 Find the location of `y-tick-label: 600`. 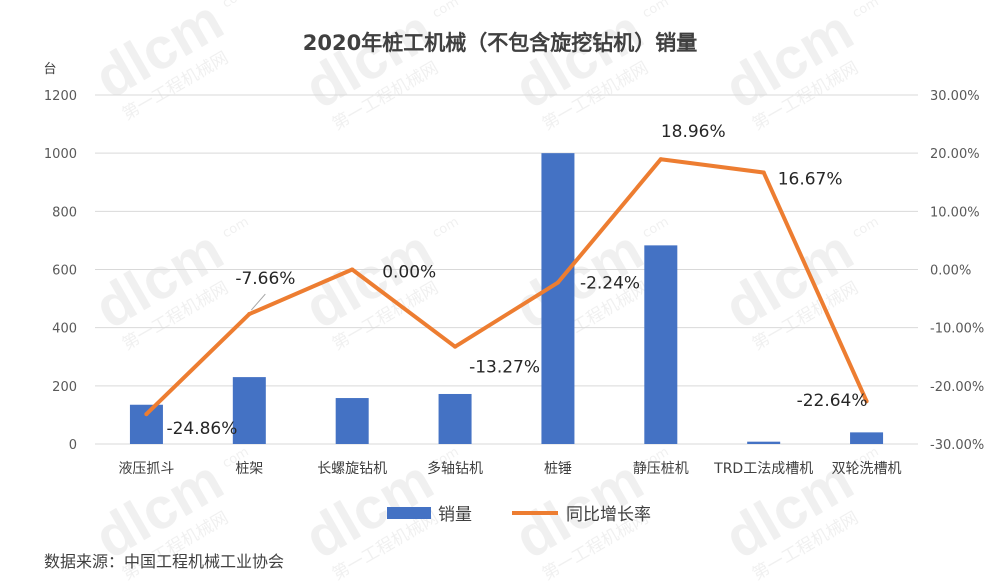

y-tick-label: 600 is located at coordinates (64, 271).